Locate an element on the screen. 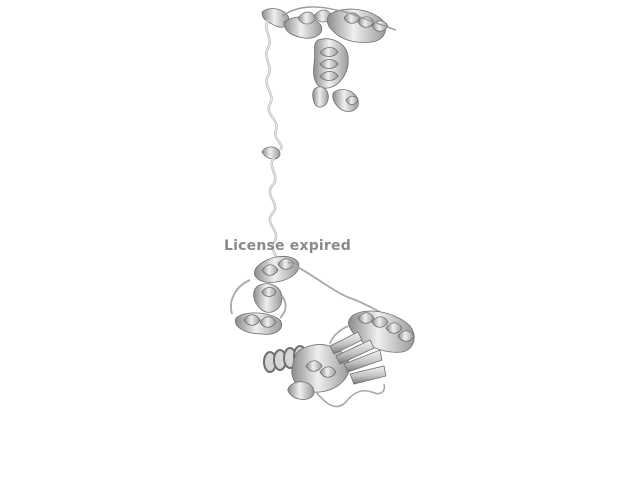 The width and height of the screenshot is (640, 480). middle-domain-loops is located at coordinates (305, 290).